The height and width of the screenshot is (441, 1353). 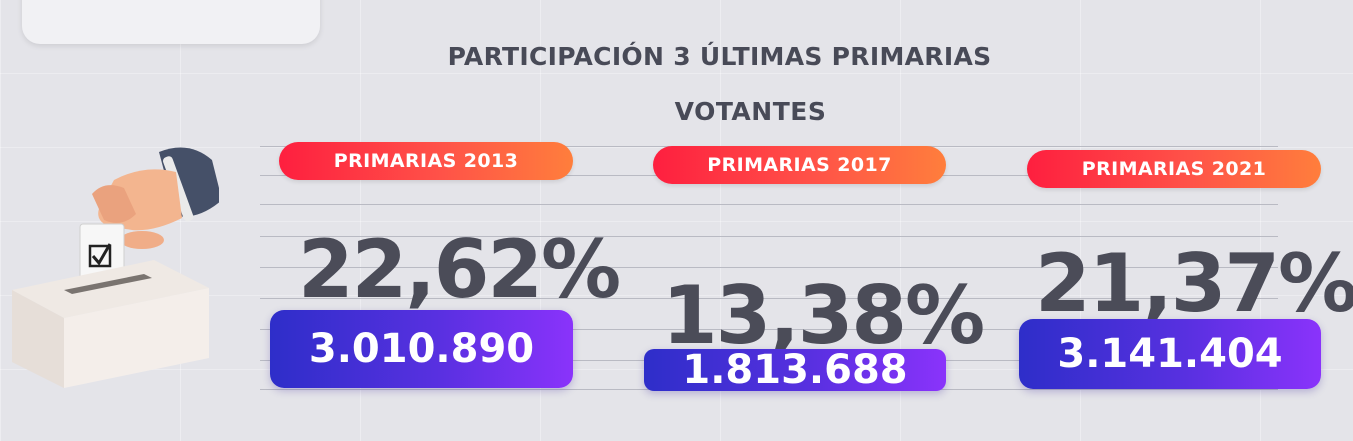 I want to click on percentage-2017: 13,38%, so click(x=823, y=315).